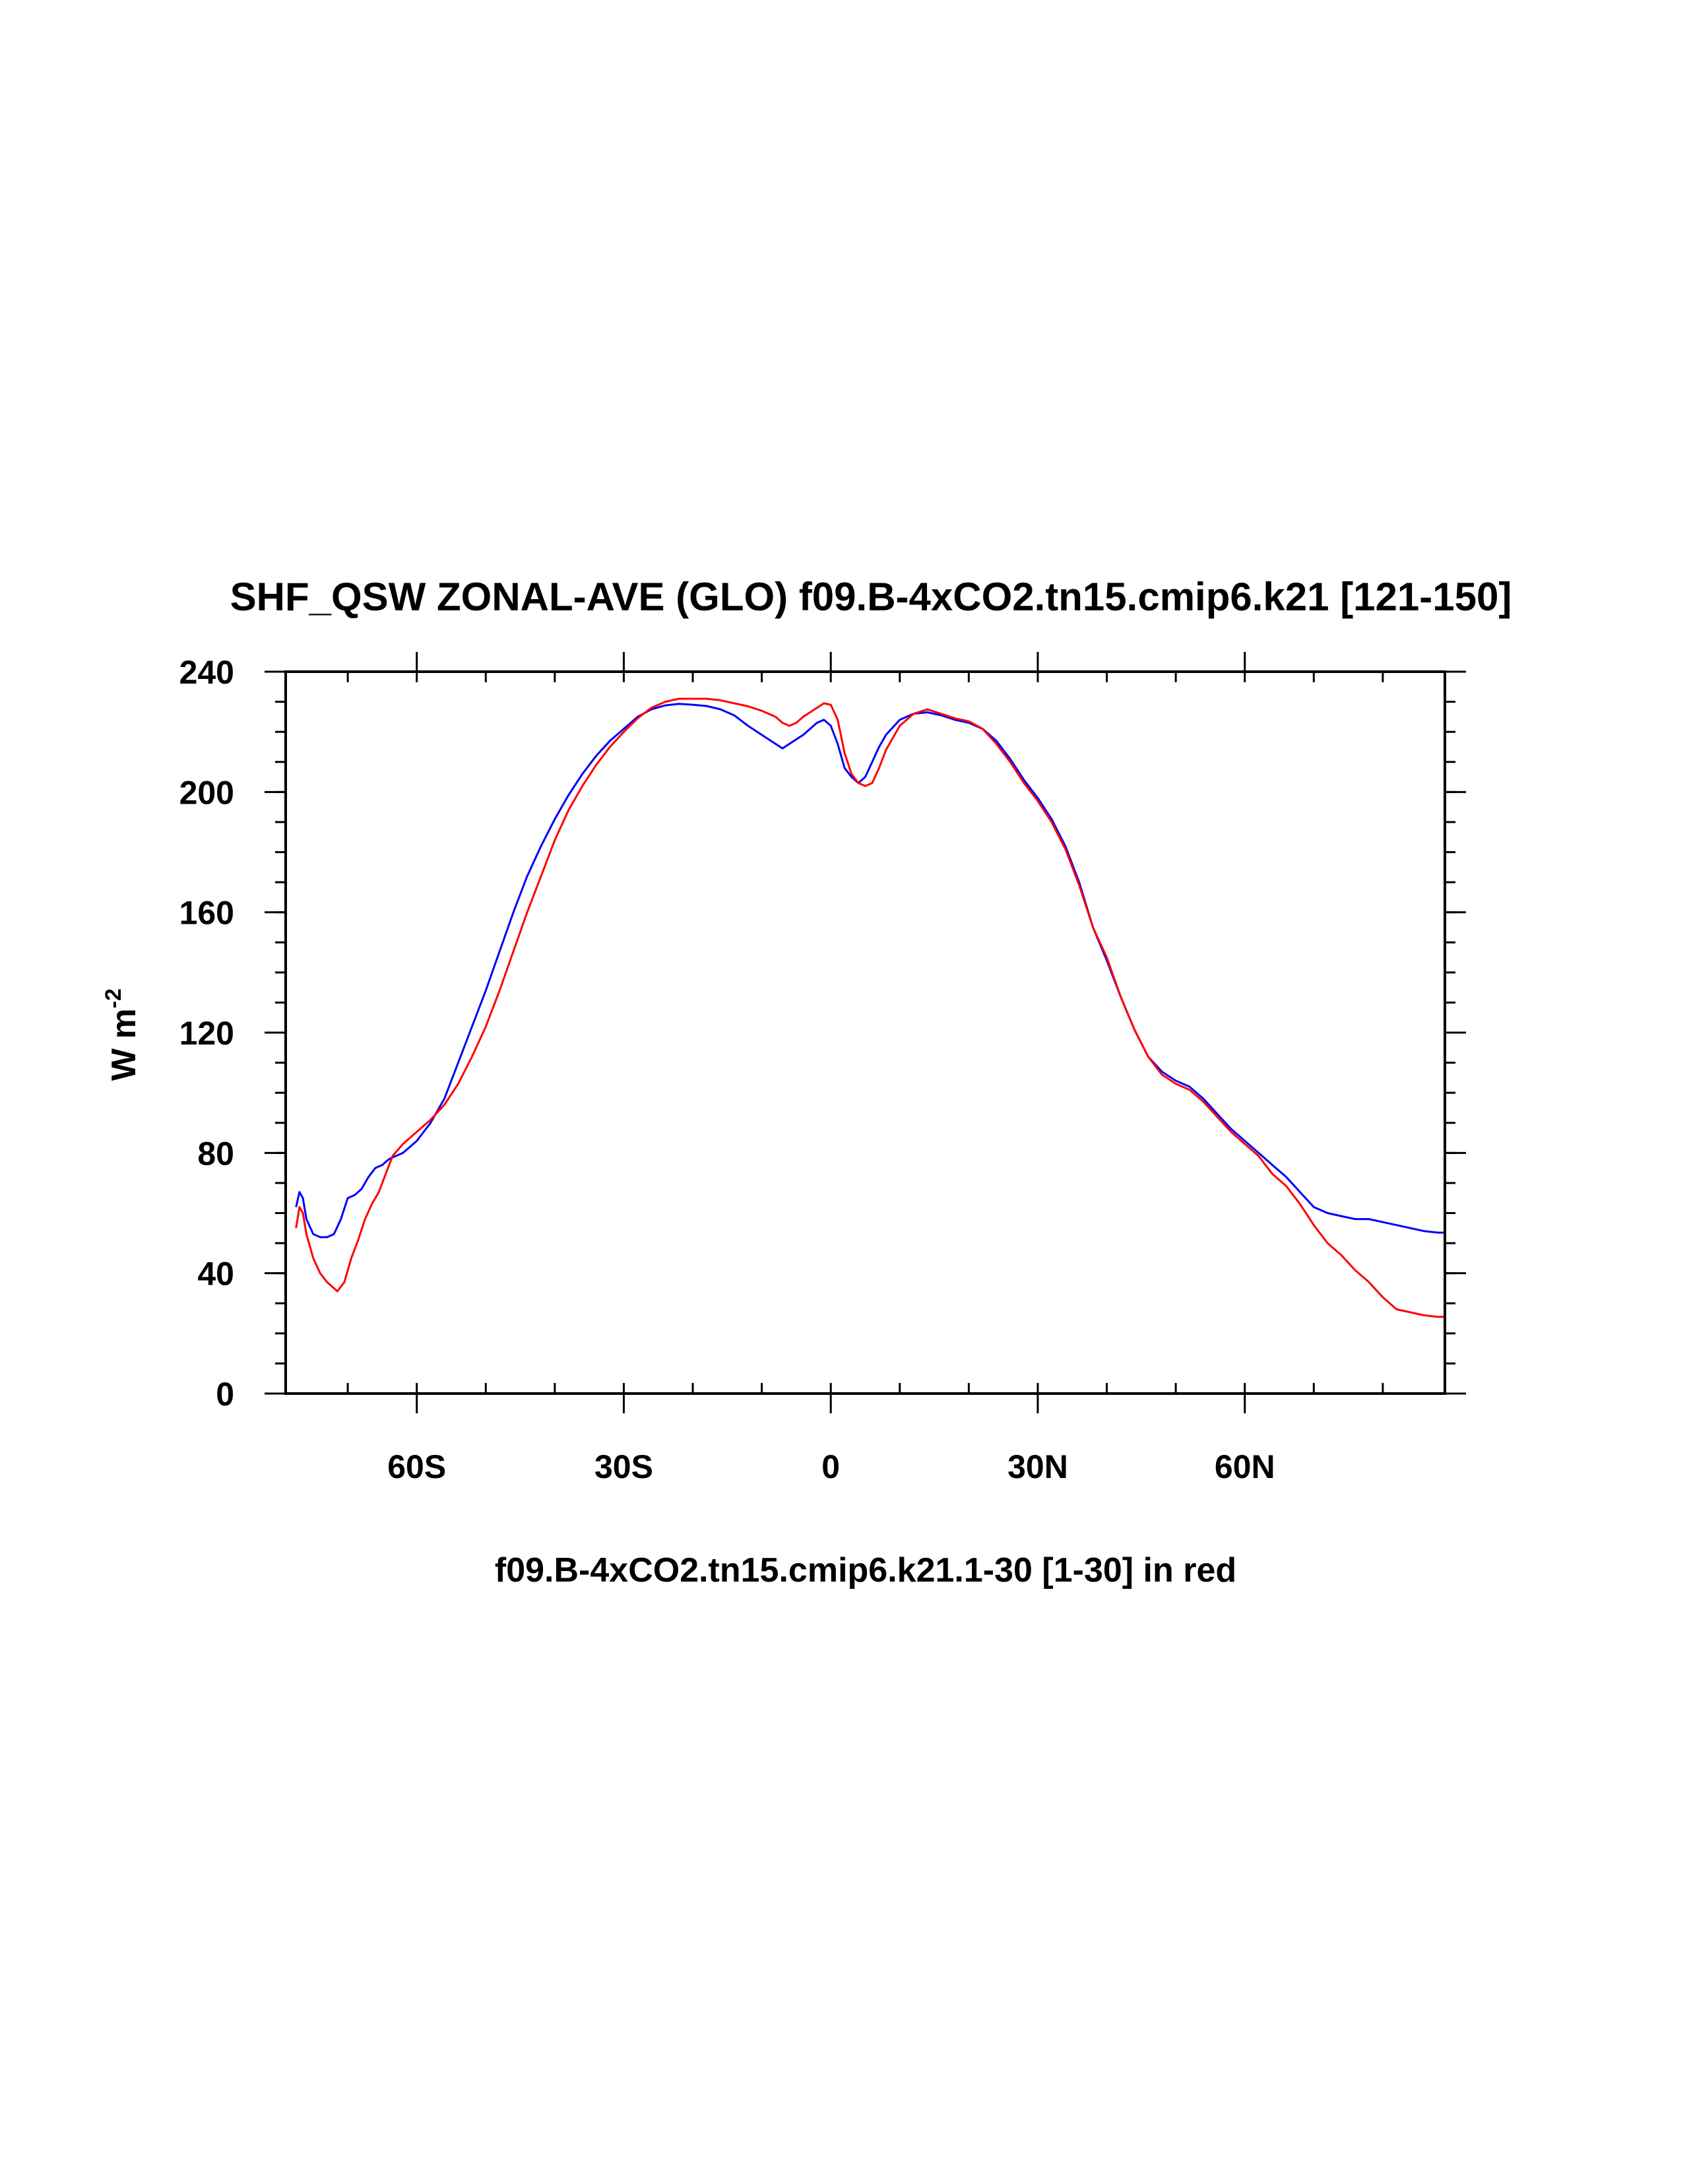 Image resolution: width=1689 pixels, height=2184 pixels. What do you see at coordinates (1245, 1466) in the screenshot?
I see `x-tick-label: 60N` at bounding box center [1245, 1466].